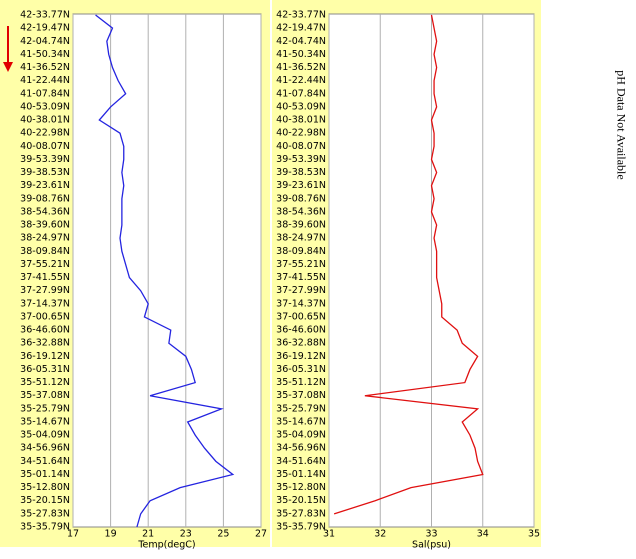 Image resolution: width=636 pixels, height=559 pixels. I want to click on x-tick-label: 32, so click(380, 534).